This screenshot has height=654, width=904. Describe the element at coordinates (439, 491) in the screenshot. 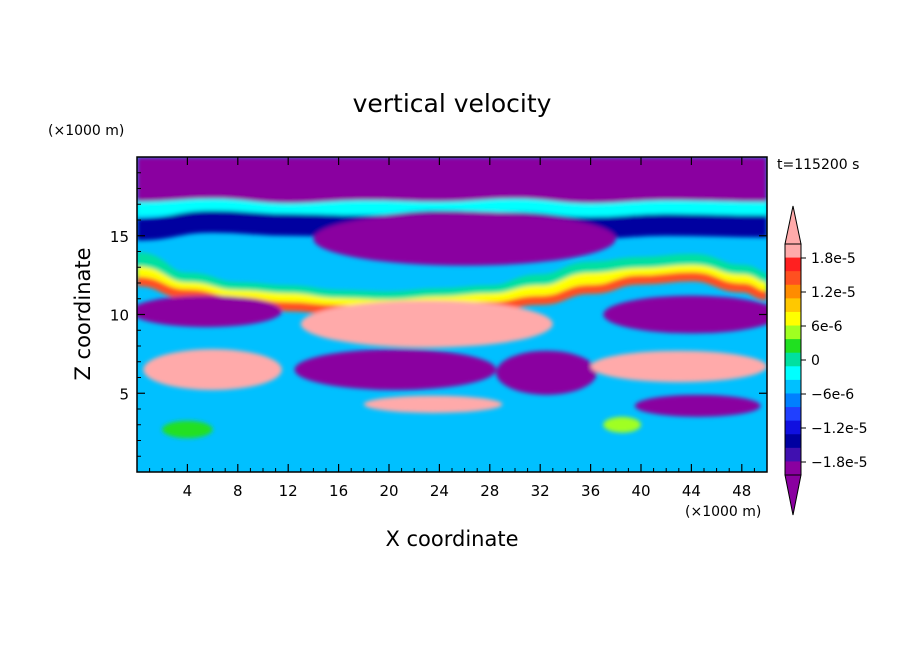

I see `x-tick-label: 24` at that location.